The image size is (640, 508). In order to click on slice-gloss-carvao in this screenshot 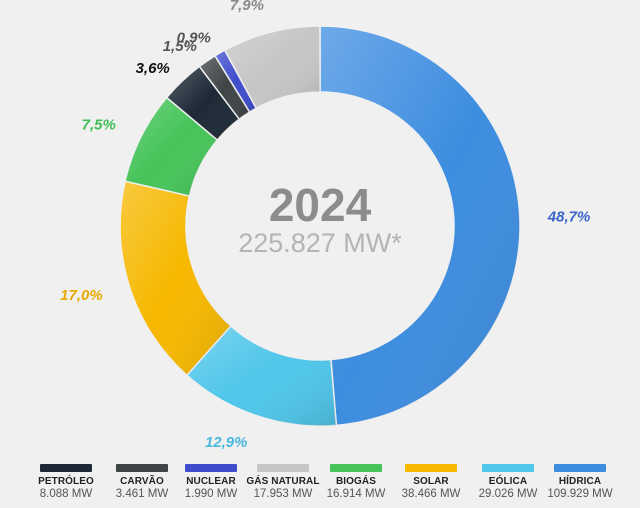, I will do `click(224, 87)`.